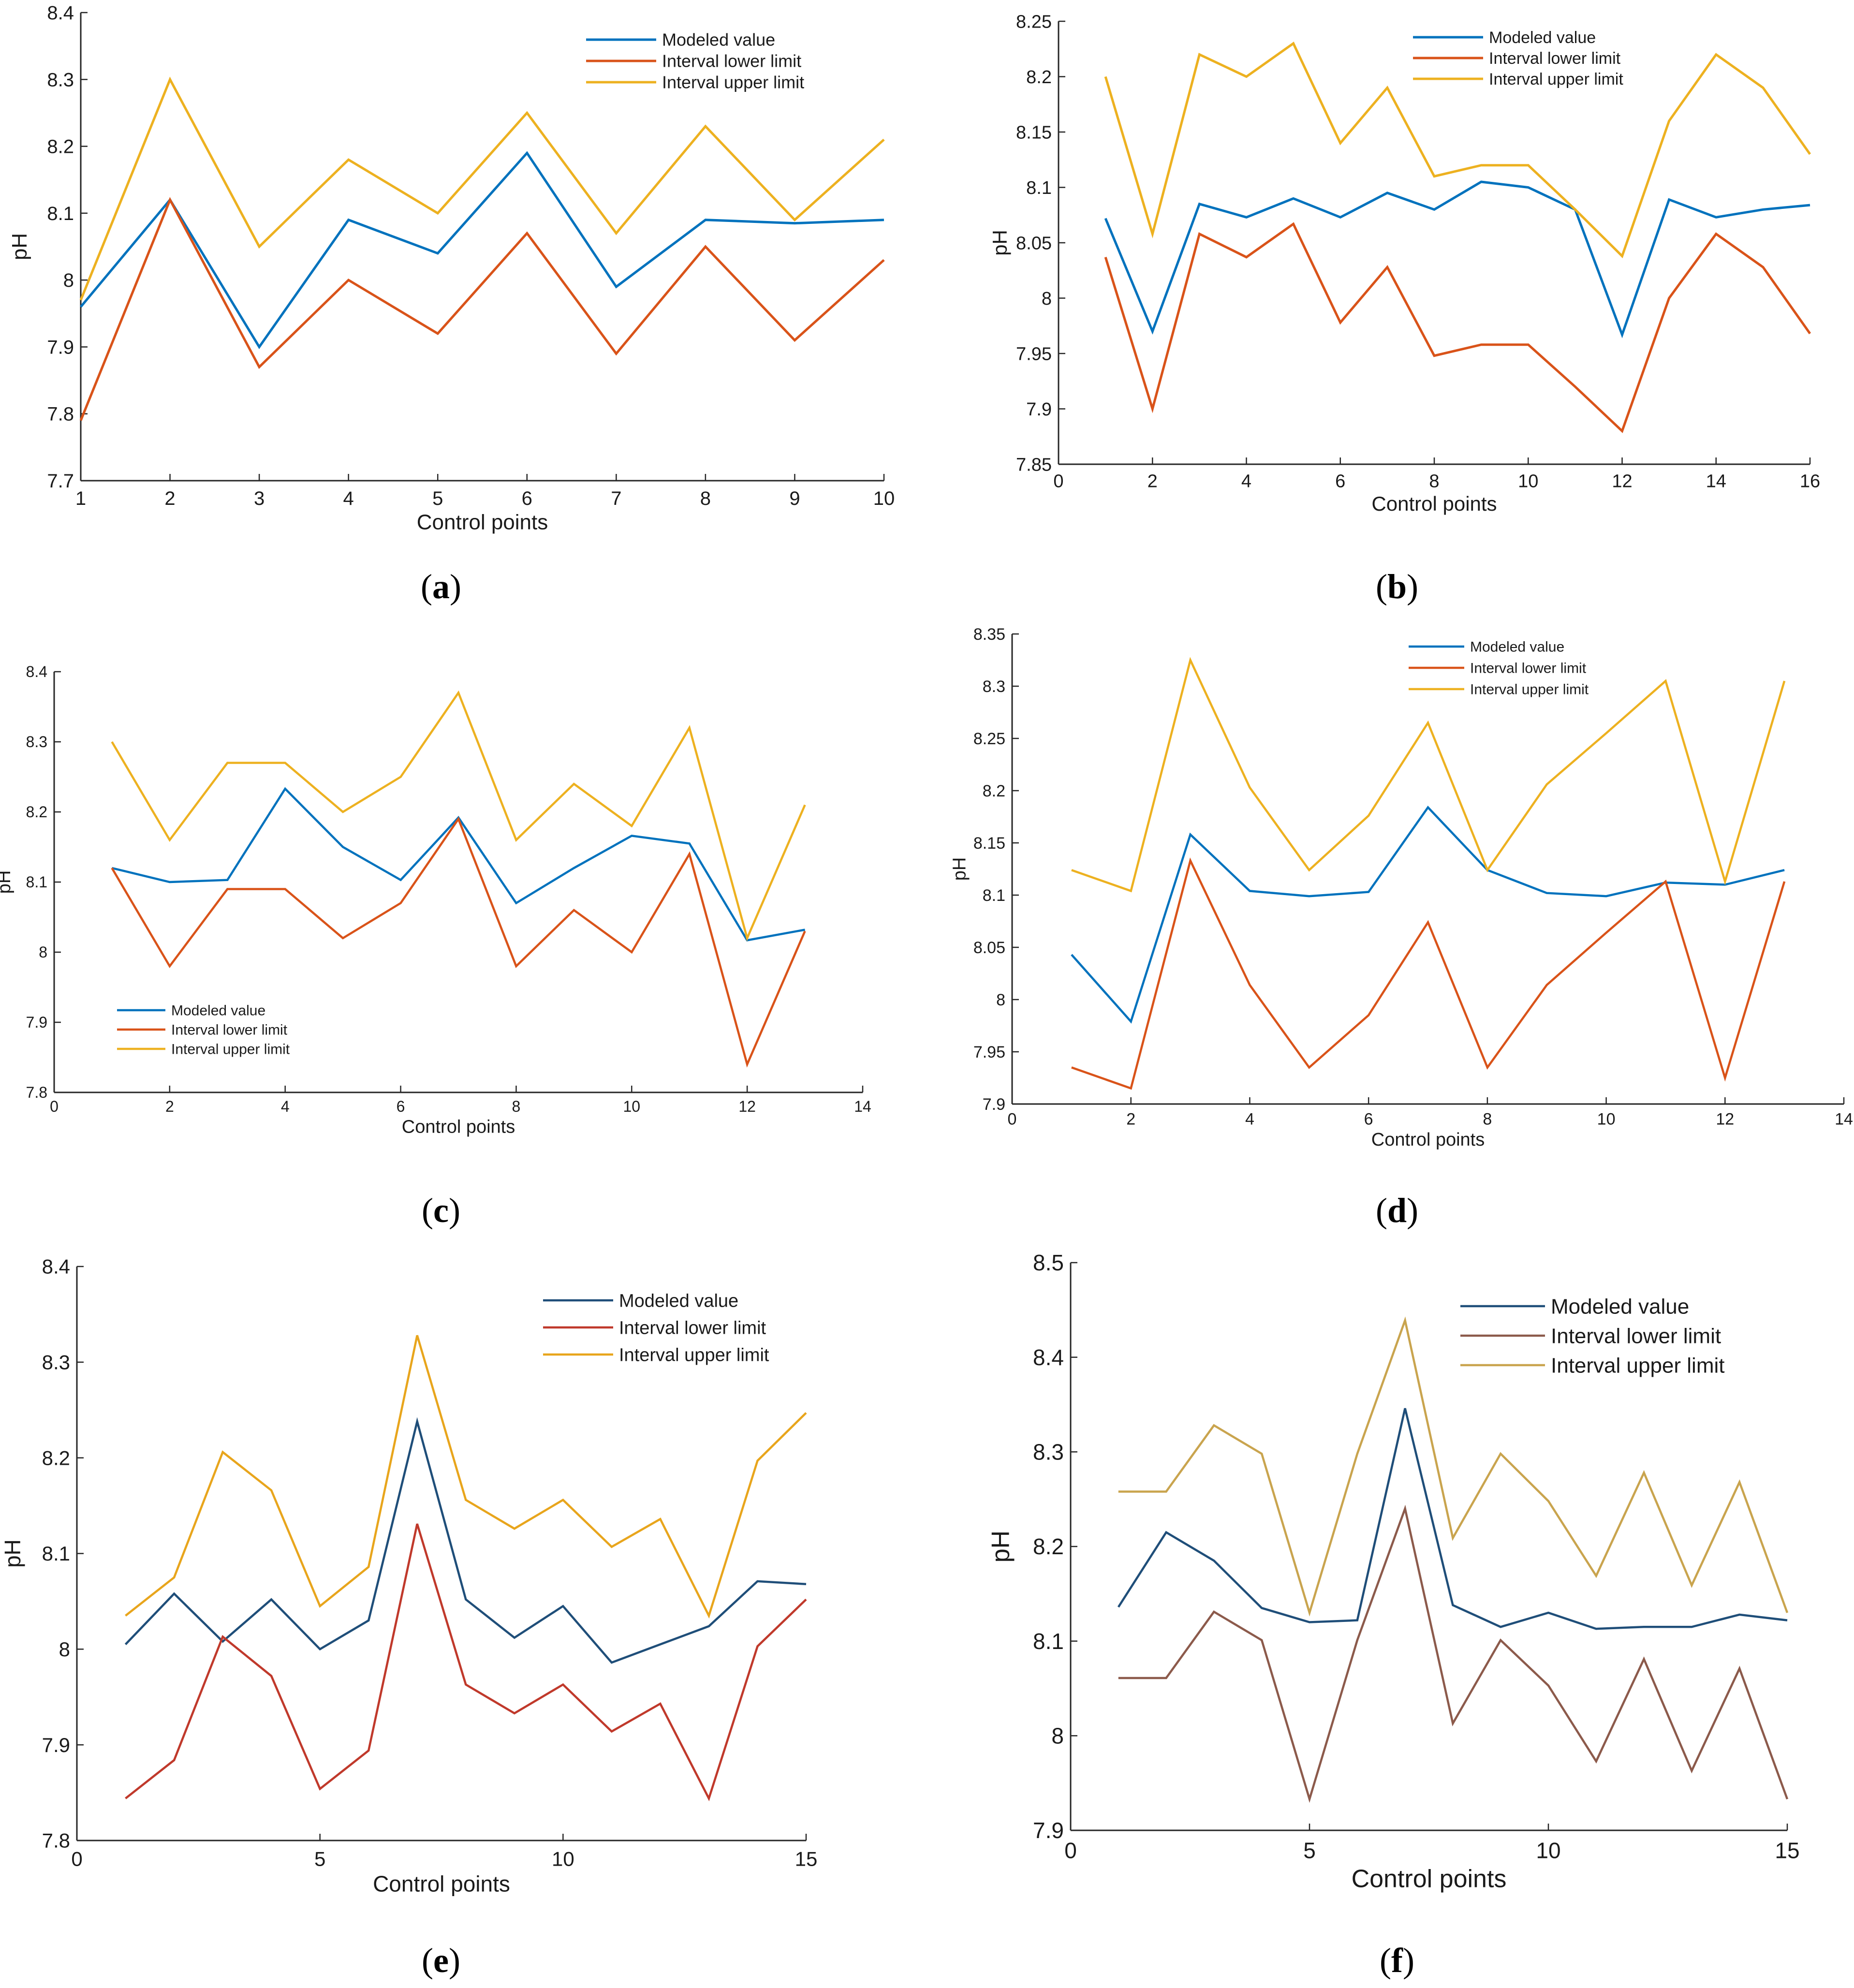  What do you see at coordinates (441, 1210) in the screenshot?
I see `panel-caption: (c)` at bounding box center [441, 1210].